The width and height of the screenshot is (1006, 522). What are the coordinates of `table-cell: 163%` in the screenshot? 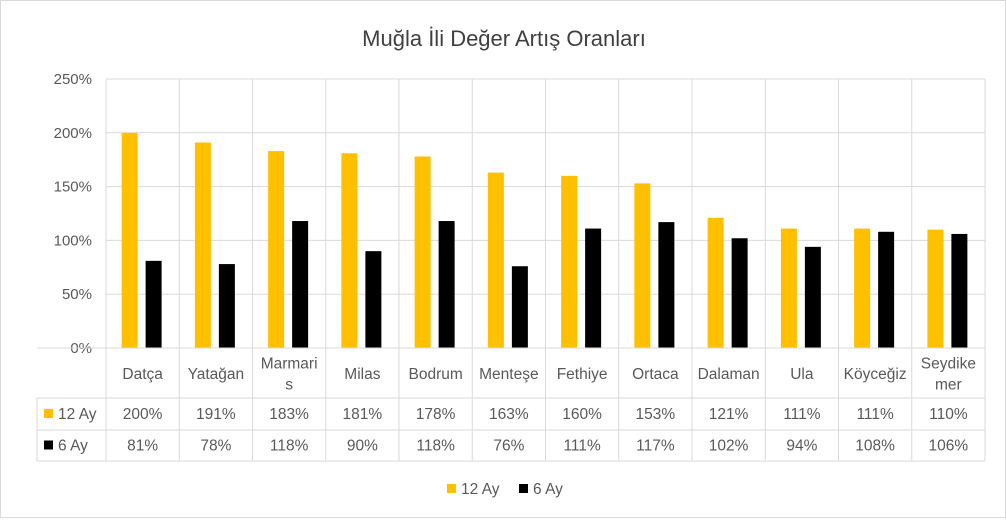 It's located at (509, 414).